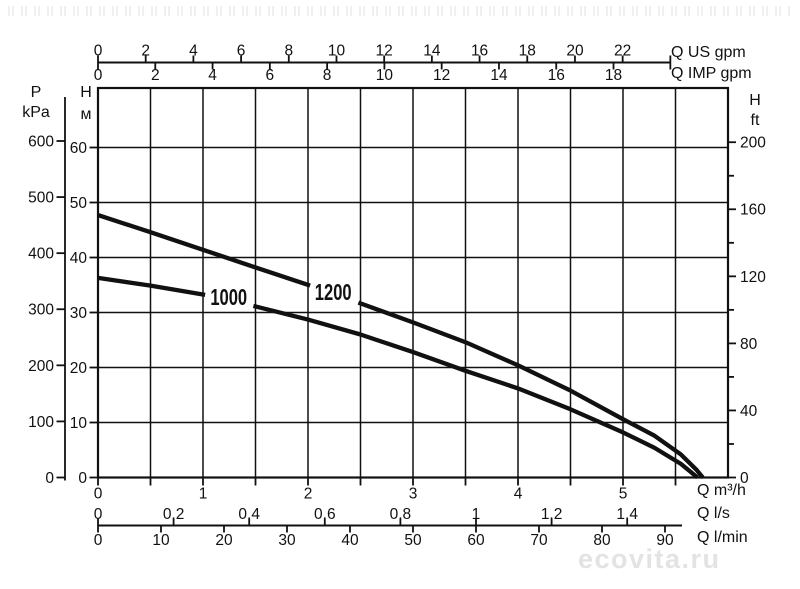  Describe the element at coordinates (385, 75) in the screenshot. I see `tick-label-imp-gpm: 10` at that location.